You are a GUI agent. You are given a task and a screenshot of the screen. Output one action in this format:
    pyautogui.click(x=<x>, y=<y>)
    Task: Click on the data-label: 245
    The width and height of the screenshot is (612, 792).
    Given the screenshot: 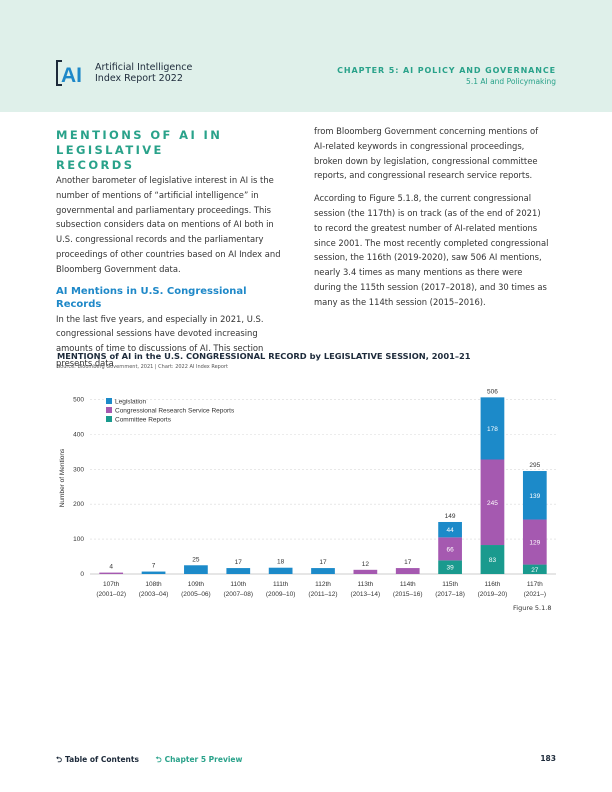 What is the action you would take?
    pyautogui.click(x=492, y=503)
    